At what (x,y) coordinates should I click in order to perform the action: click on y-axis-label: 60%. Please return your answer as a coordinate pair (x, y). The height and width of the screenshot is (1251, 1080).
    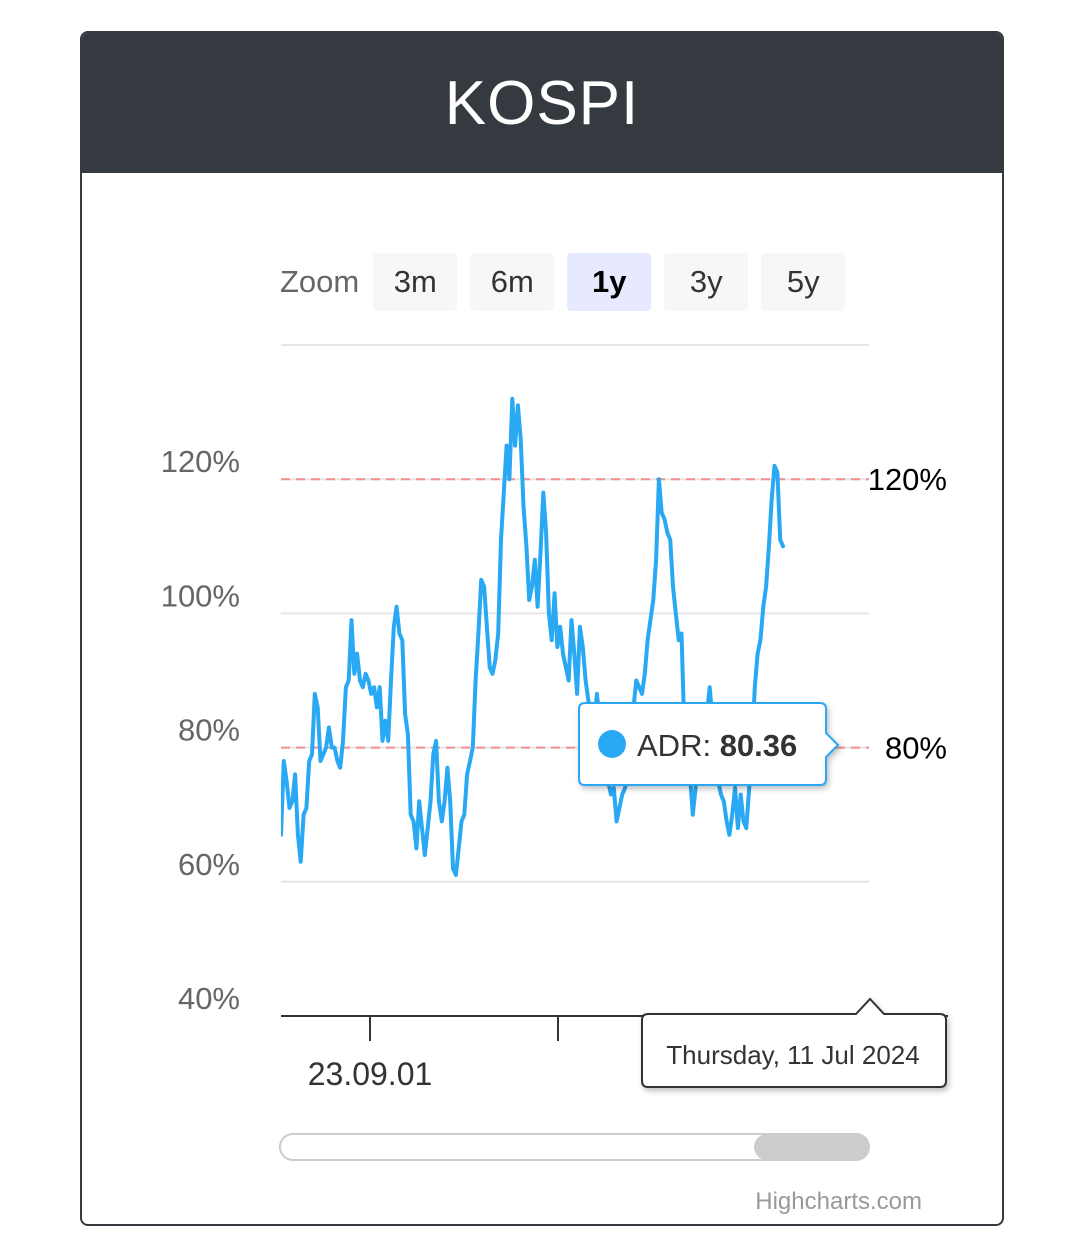
    Looking at the image, I should click on (209, 864).